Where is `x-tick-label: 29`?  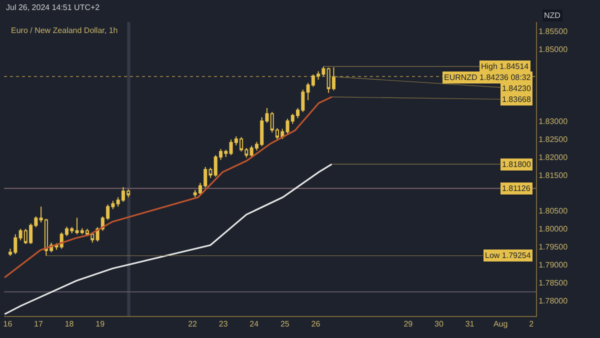 x-tick-label: 29 is located at coordinates (409, 324).